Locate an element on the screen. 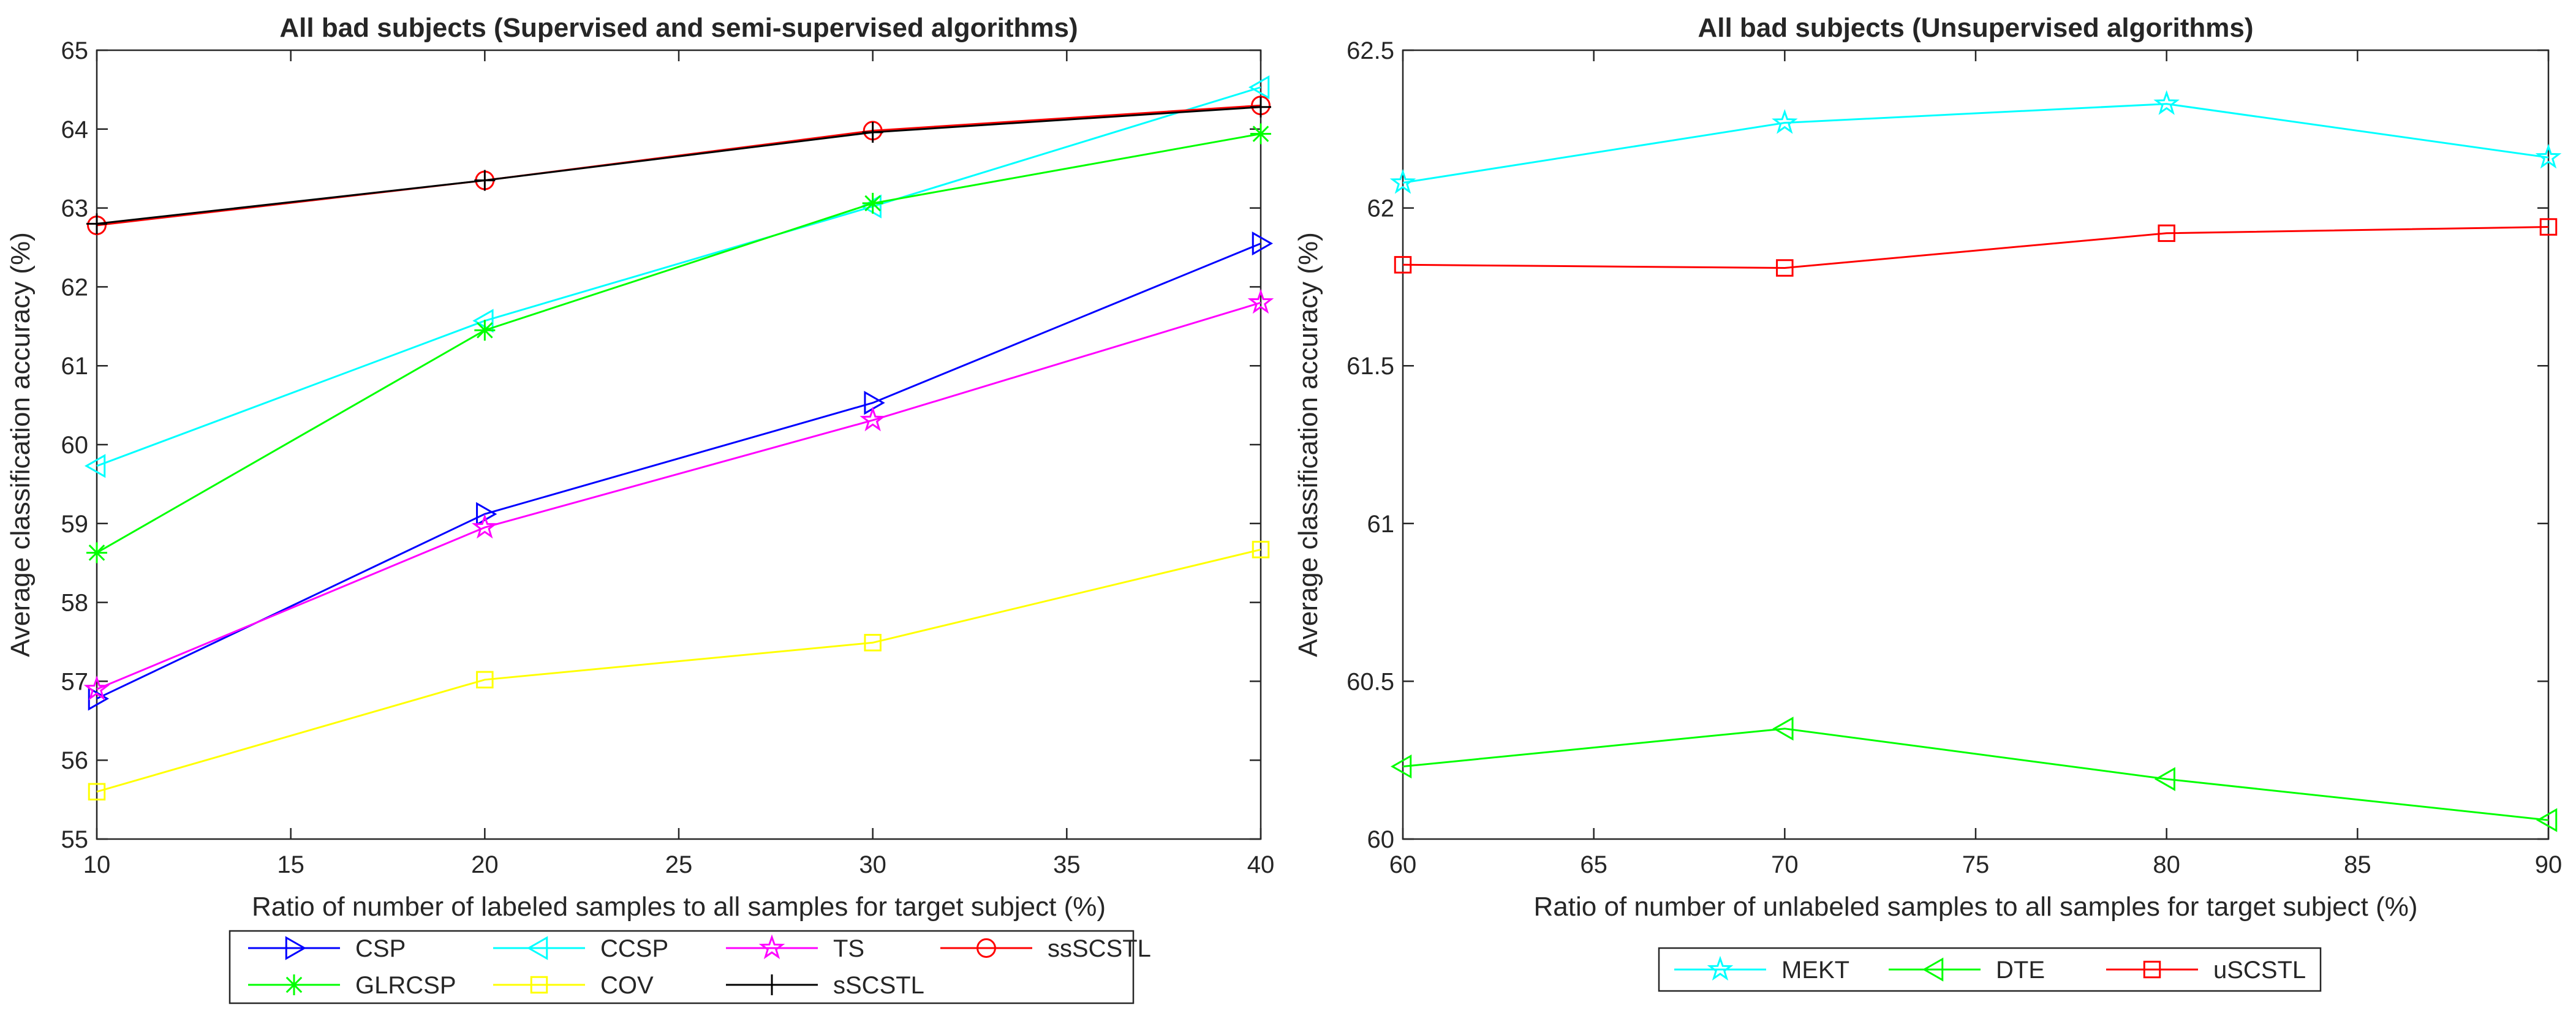  y-tick-label: 64 is located at coordinates (75, 129).